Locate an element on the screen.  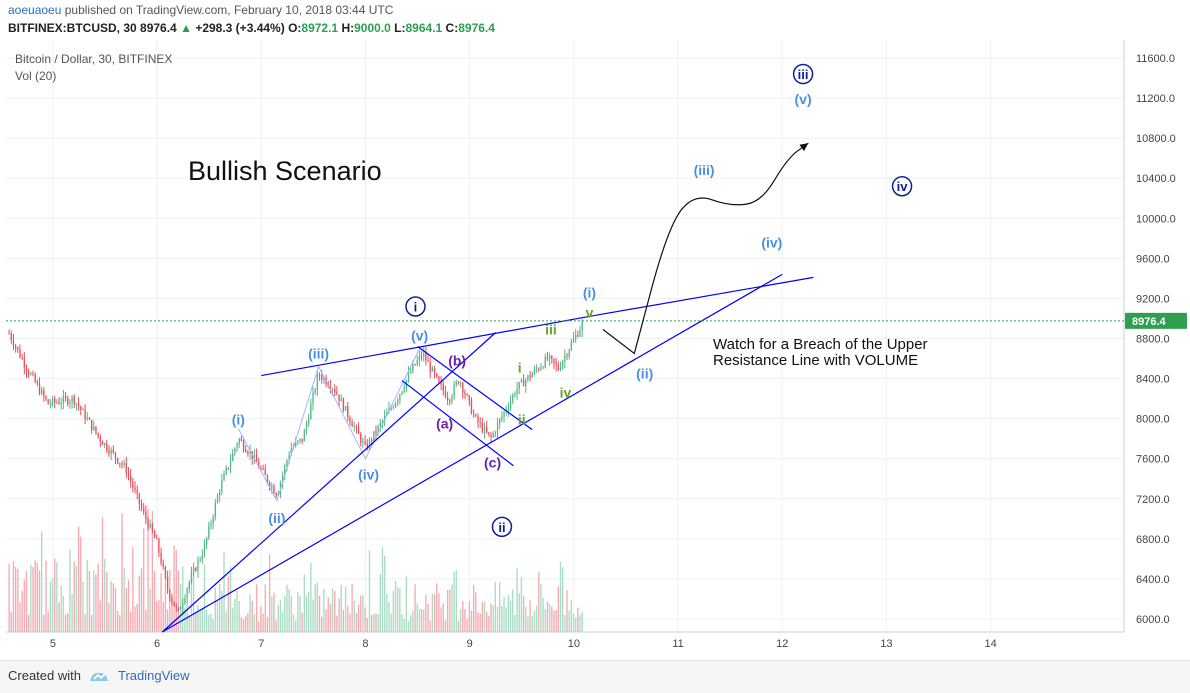
trend-line-abc-upper is located at coordinates (475, 388).